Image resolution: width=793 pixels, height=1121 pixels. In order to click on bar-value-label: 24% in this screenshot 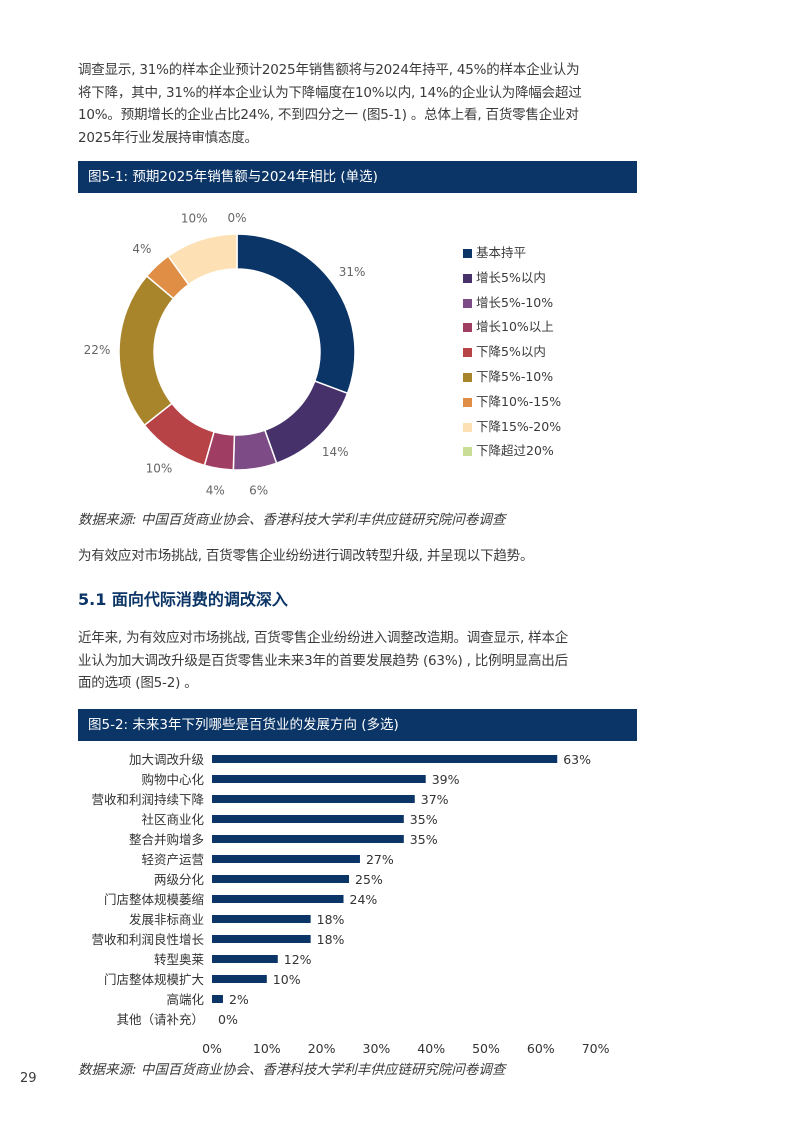, I will do `click(364, 899)`.